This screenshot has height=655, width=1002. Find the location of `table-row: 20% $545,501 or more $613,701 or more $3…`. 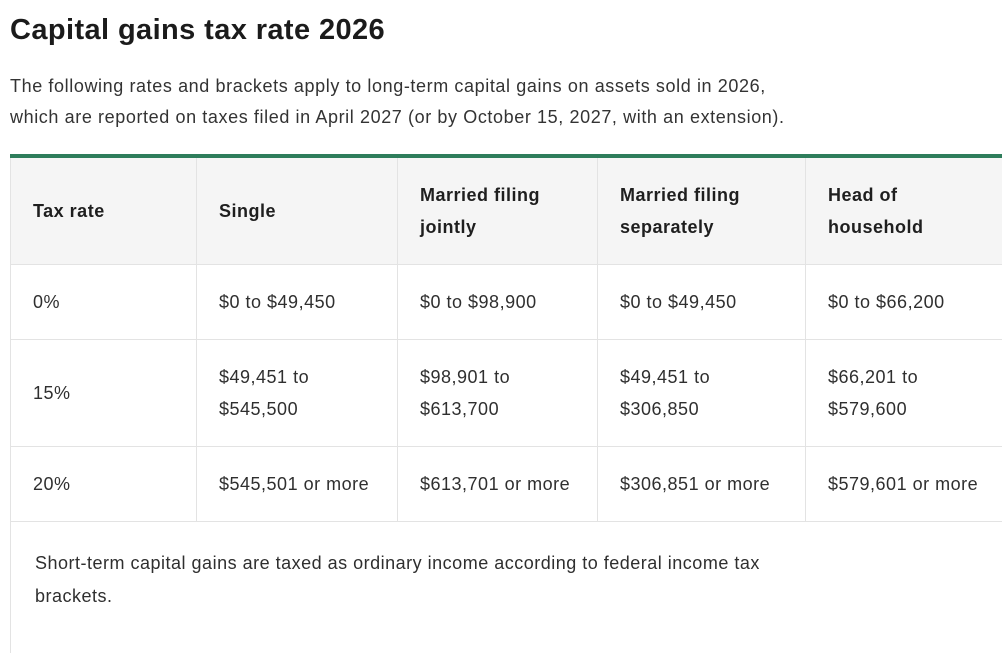

table-row: 20% $545,501 or more $613,701 or more $3… is located at coordinates (506, 484).